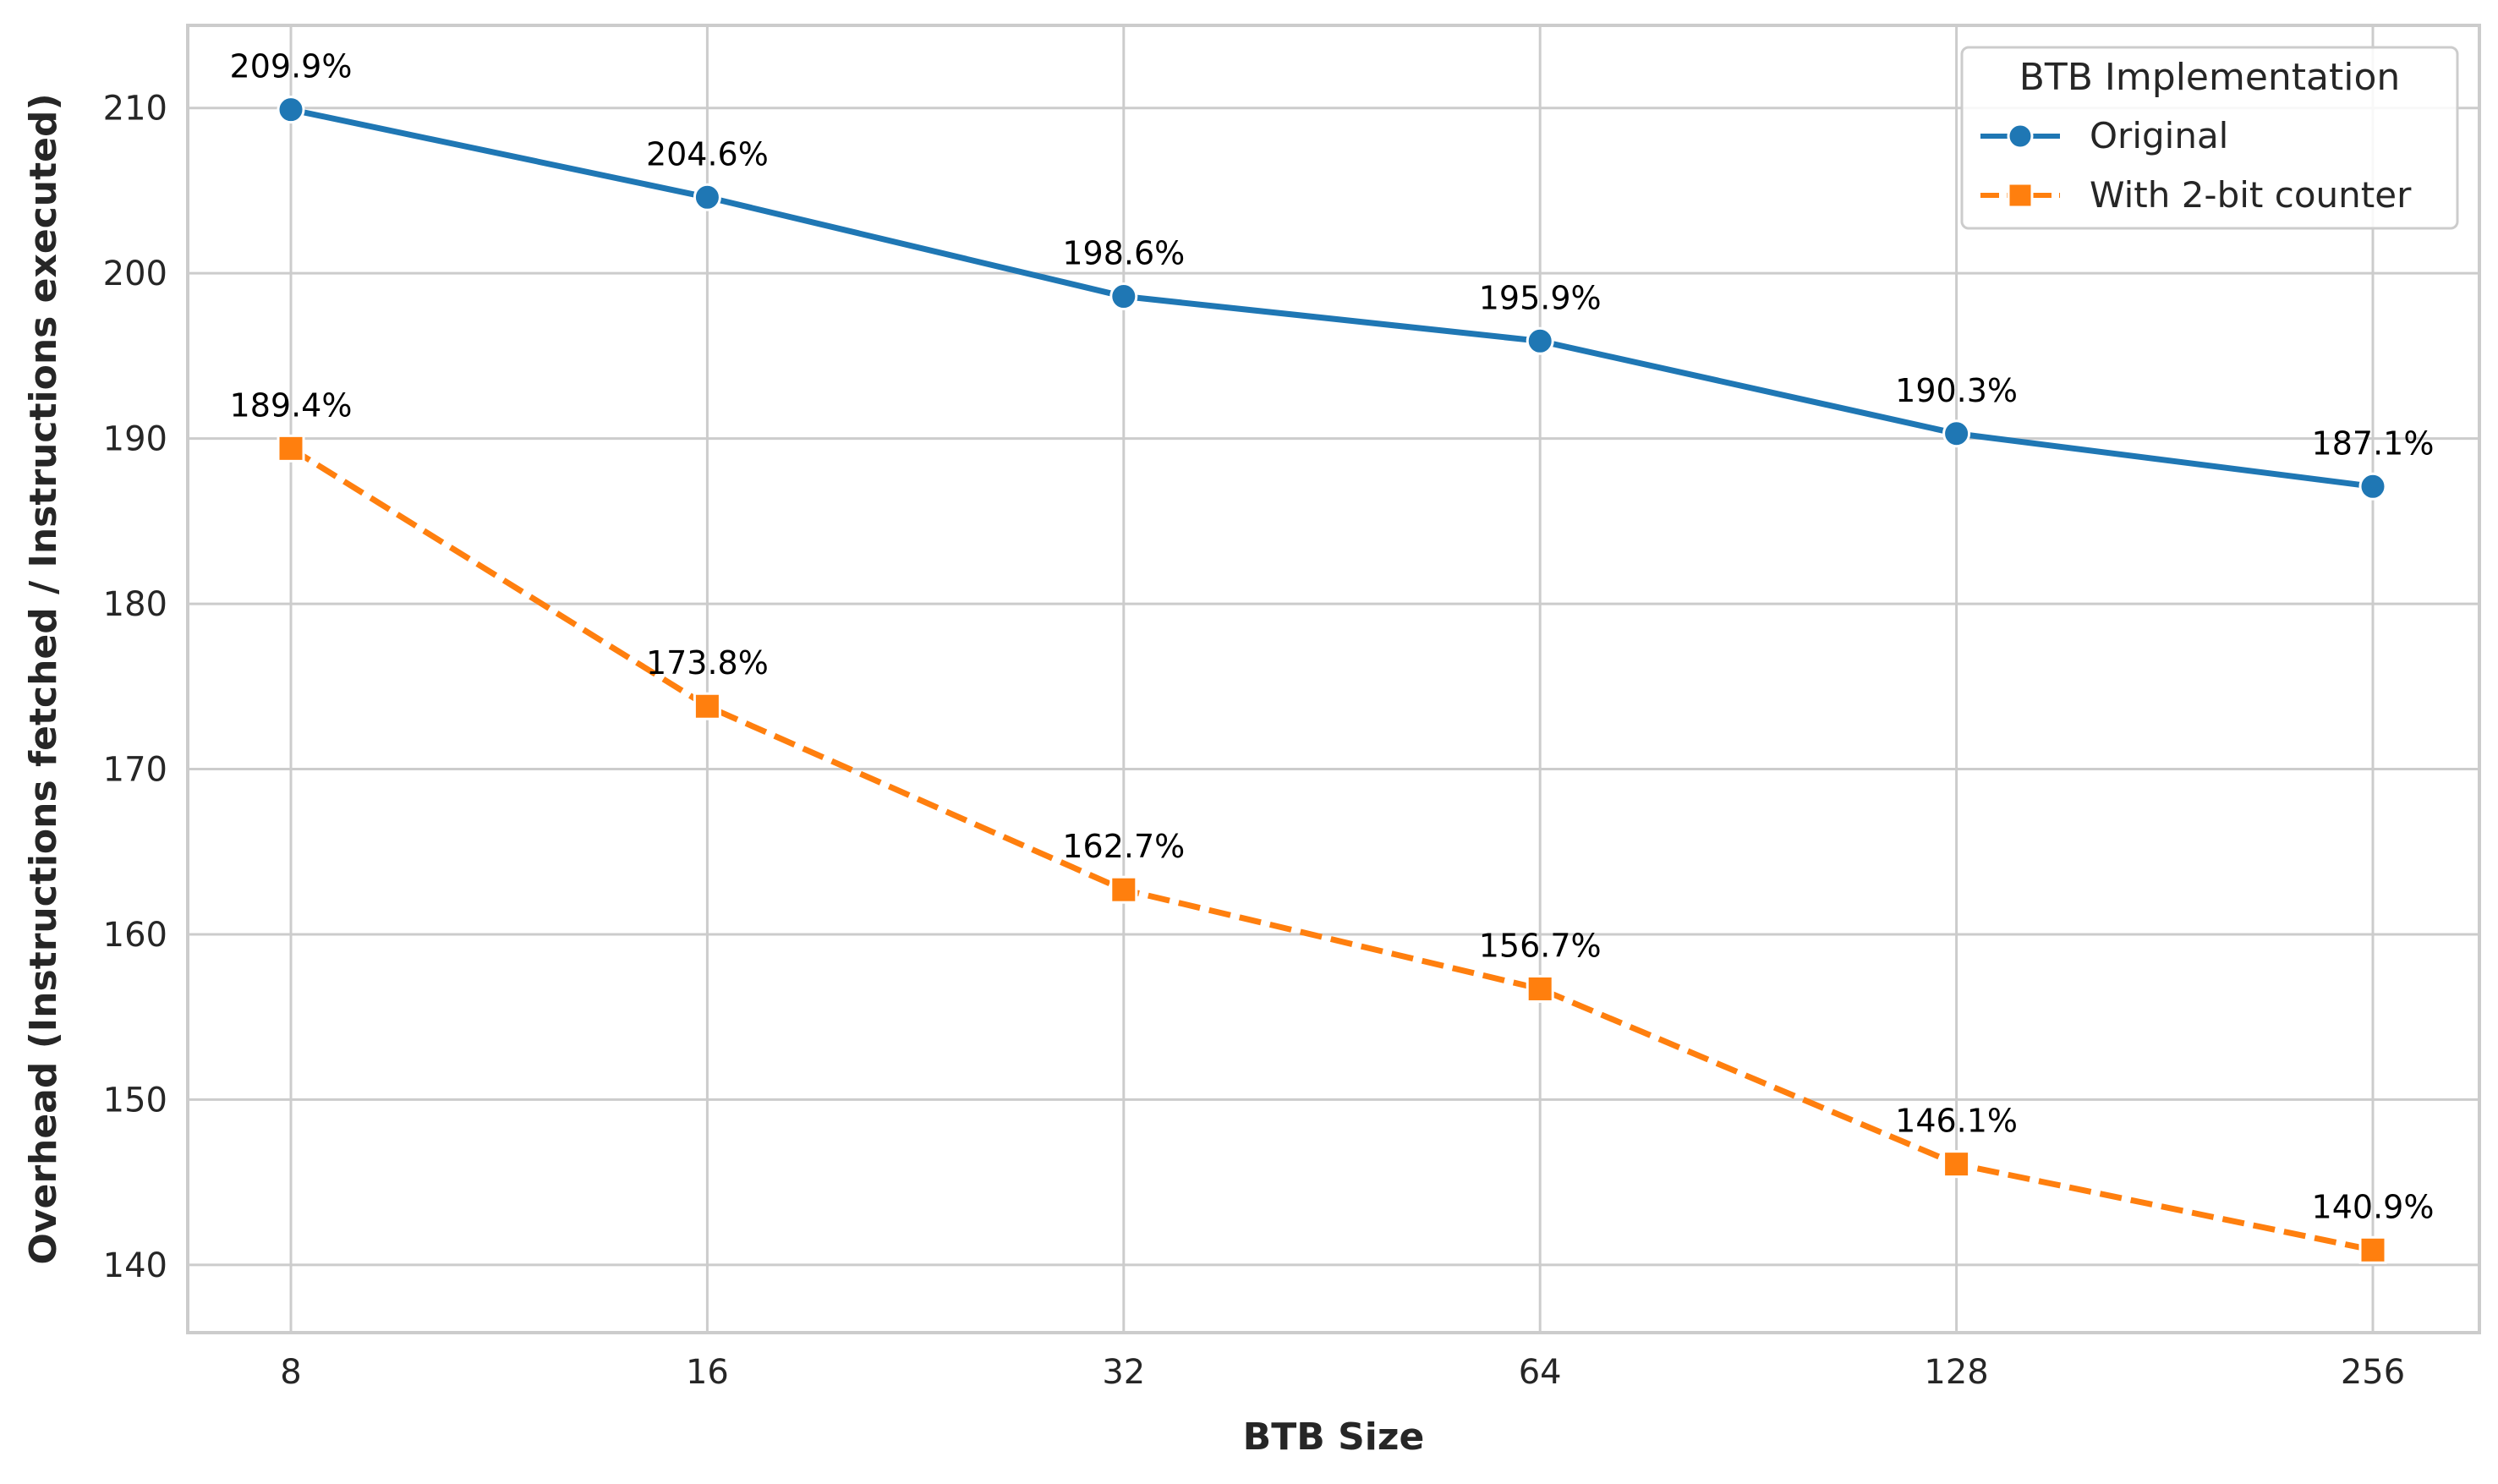 Image resolution: width=2498 pixels, height=1484 pixels. Describe the element at coordinates (1123, 1372) in the screenshot. I see `x-tick-label: 32` at that location.